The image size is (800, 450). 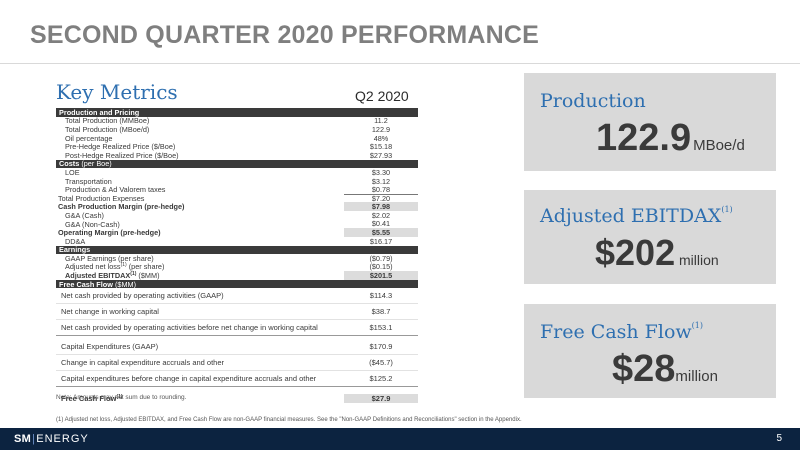 What do you see at coordinates (229, 267) in the screenshot?
I see `table-row: Adjusted net loss(1) (per share) ($0.15)` at bounding box center [229, 267].